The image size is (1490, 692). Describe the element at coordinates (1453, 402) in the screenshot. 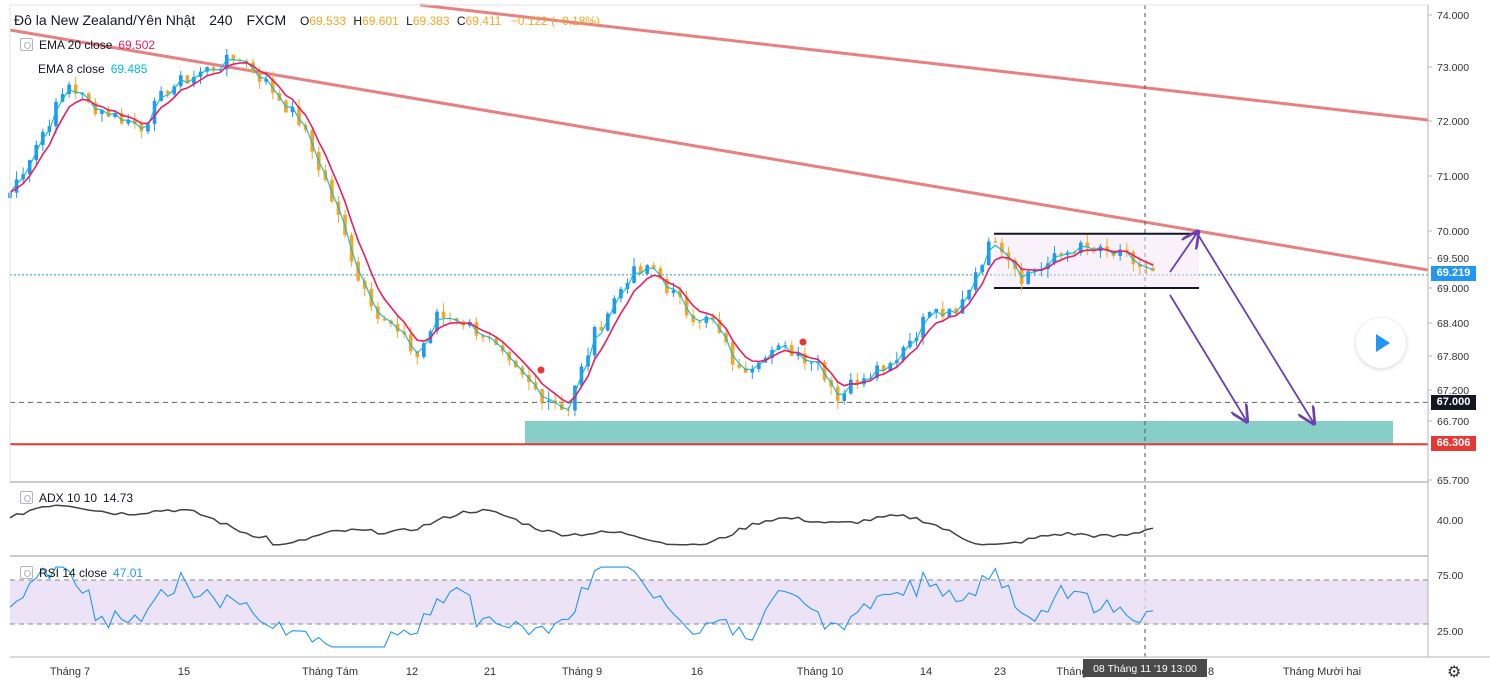

I see `level-67-tag: 67.000` at that location.